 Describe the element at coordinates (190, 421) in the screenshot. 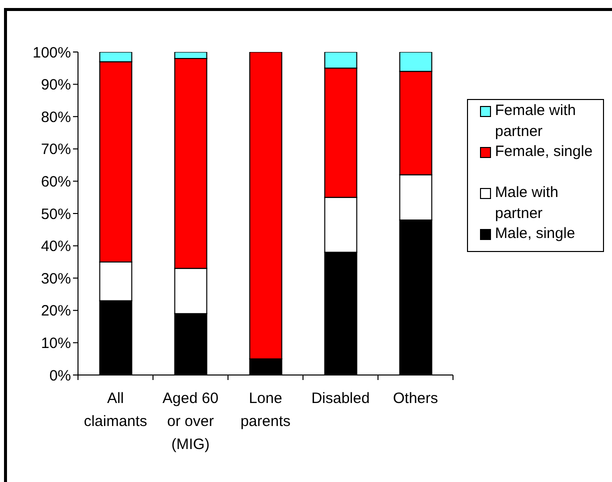

I see `x-tick-label: Aged 60 or over (MIG)` at that location.